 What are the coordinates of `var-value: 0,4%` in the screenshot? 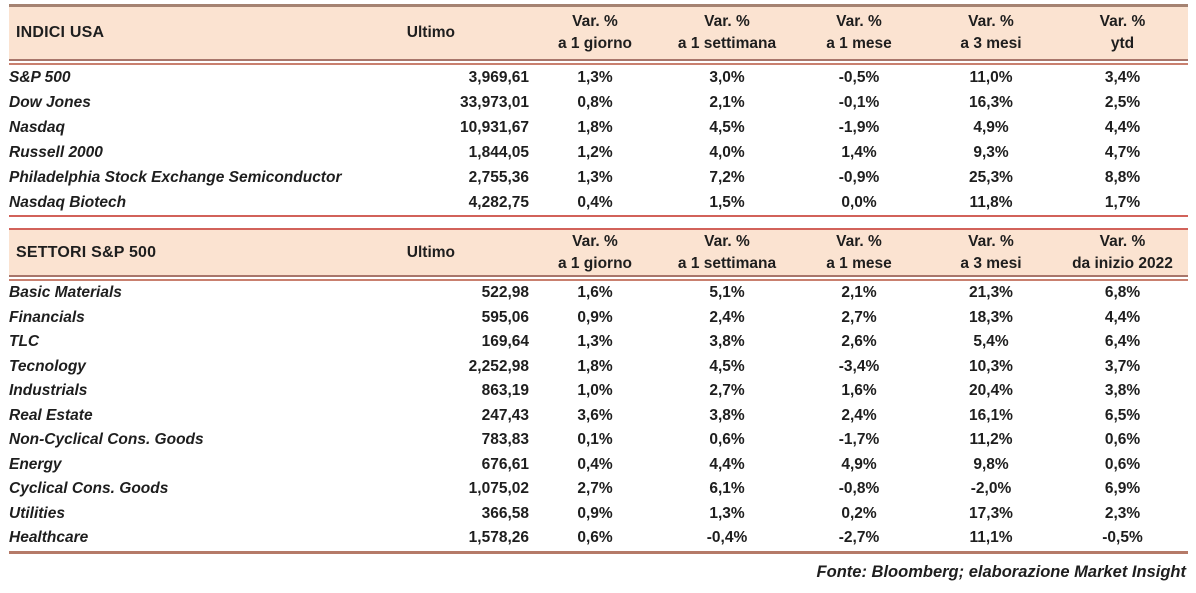 It's located at (595, 464).